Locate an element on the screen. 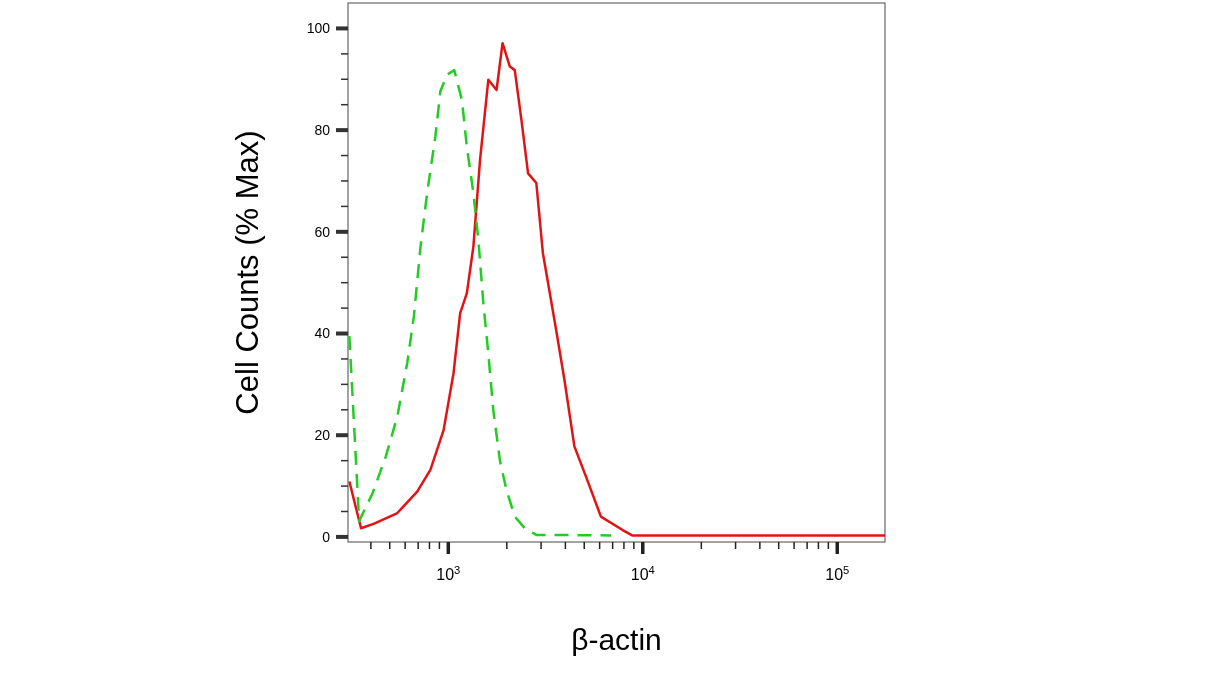 The image size is (1207, 674). y-tick-label: 60 is located at coordinates (322, 231).